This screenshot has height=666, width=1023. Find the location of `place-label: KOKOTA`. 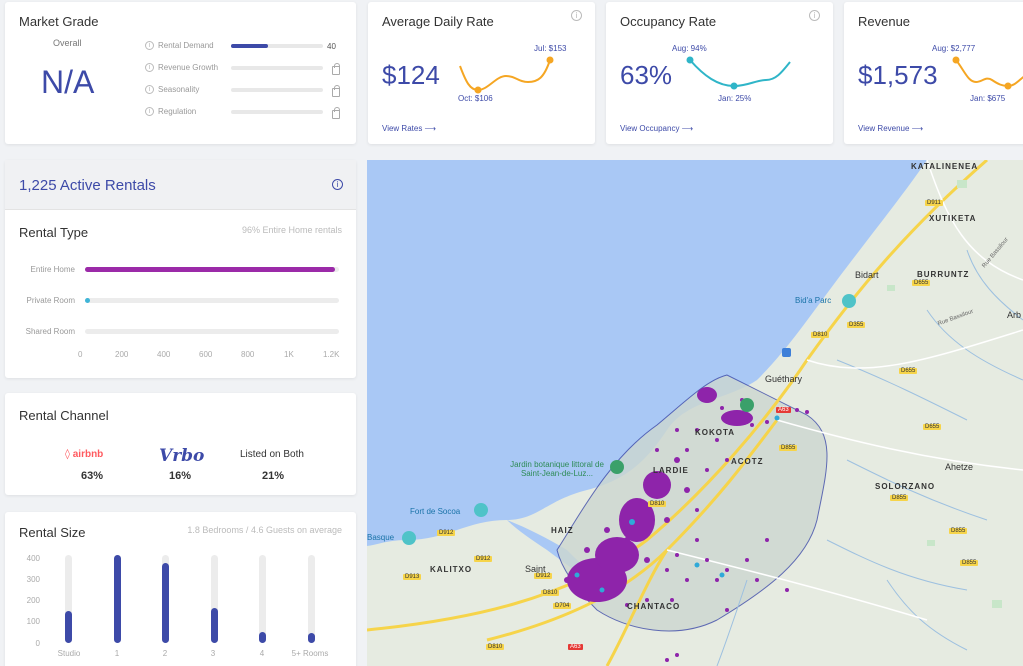

place-label: KOKOTA is located at coordinates (715, 432).